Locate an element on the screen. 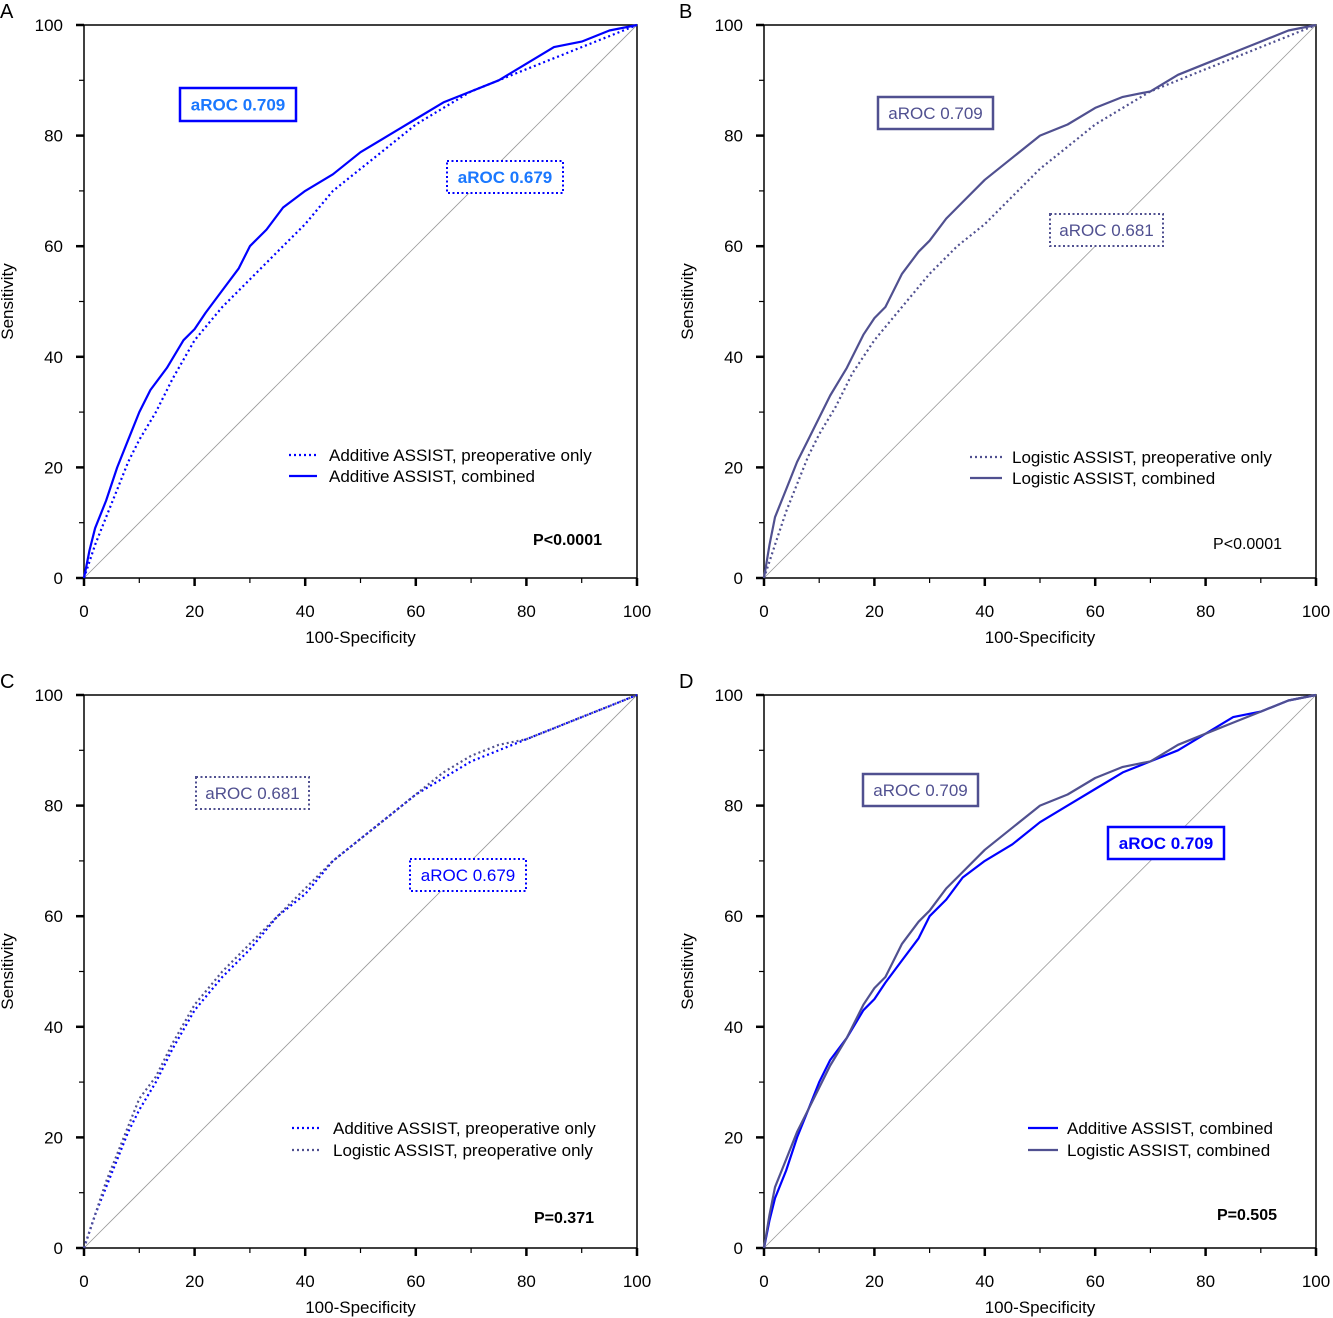 This screenshot has width=1333, height=1318. panel-letter: C is located at coordinates (7, 682).